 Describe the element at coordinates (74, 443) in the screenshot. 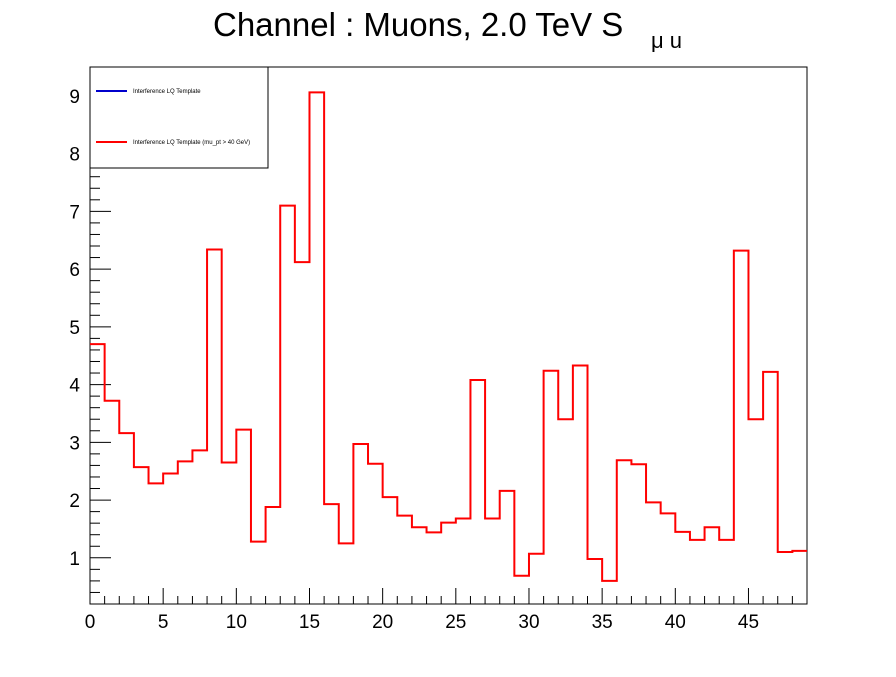

I see `y-tick-label: 3` at that location.